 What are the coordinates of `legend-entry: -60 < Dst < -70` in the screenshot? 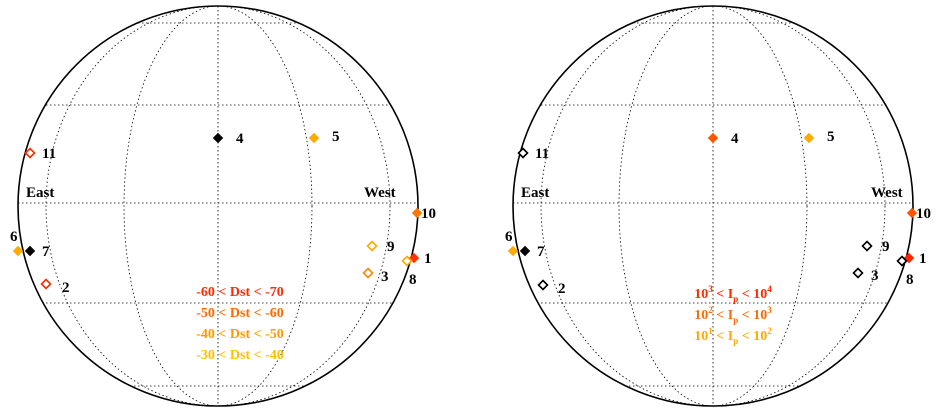 It's located at (240, 292).